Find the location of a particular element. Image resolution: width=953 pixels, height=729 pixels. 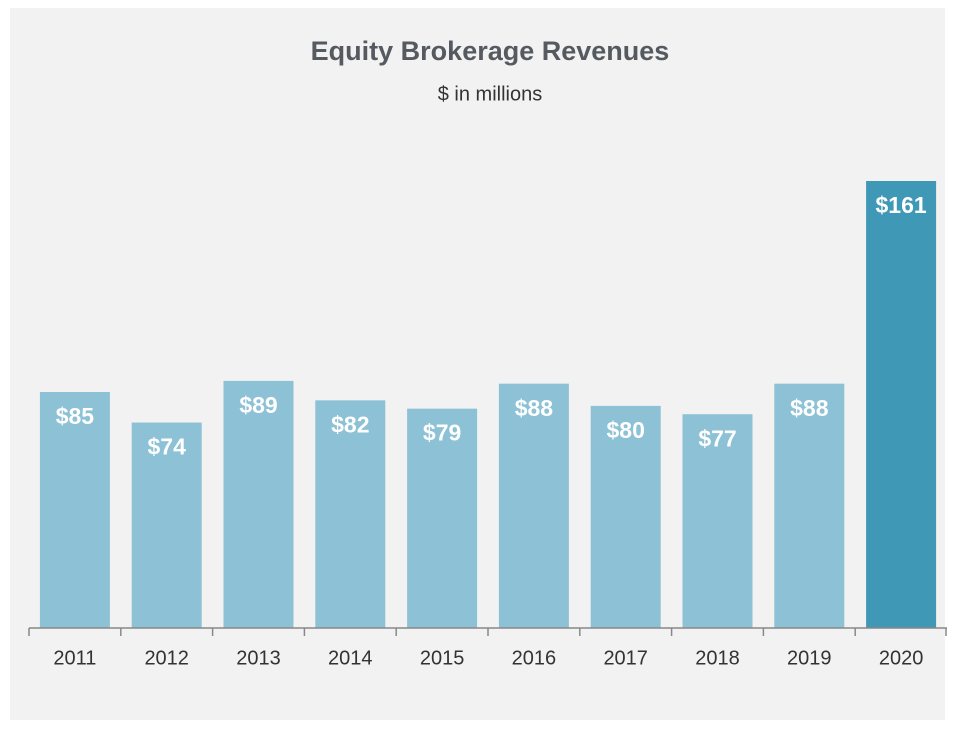

data-label: $77 is located at coordinates (717, 438).